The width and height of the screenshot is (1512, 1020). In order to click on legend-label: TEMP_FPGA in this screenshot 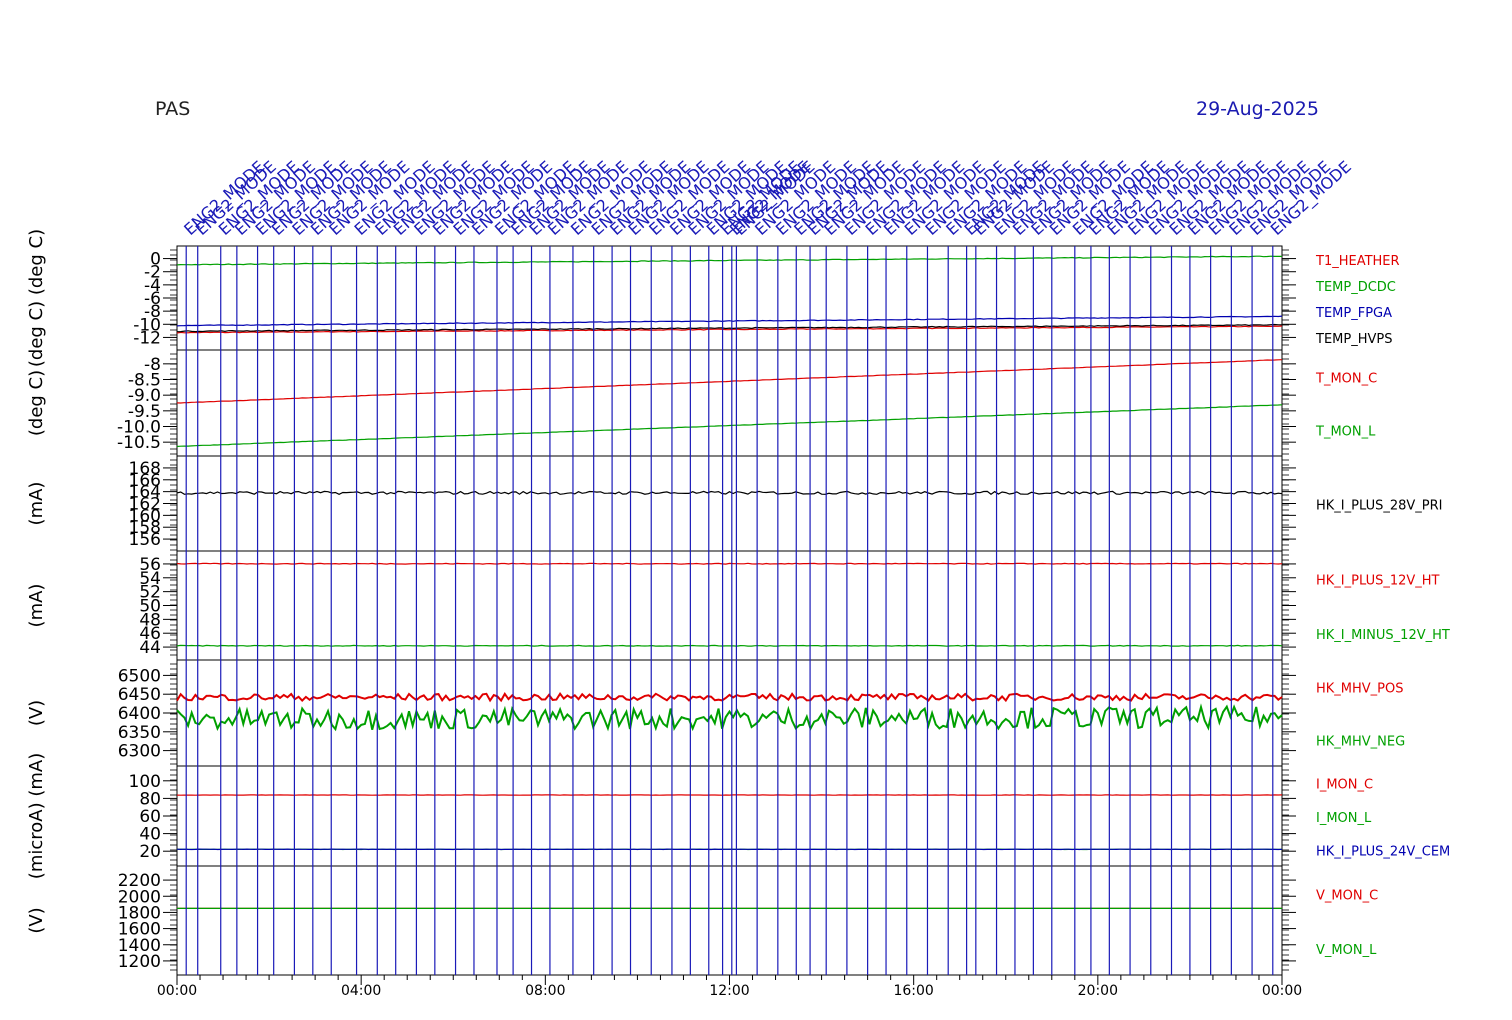, I will do `click(1353, 313)`.